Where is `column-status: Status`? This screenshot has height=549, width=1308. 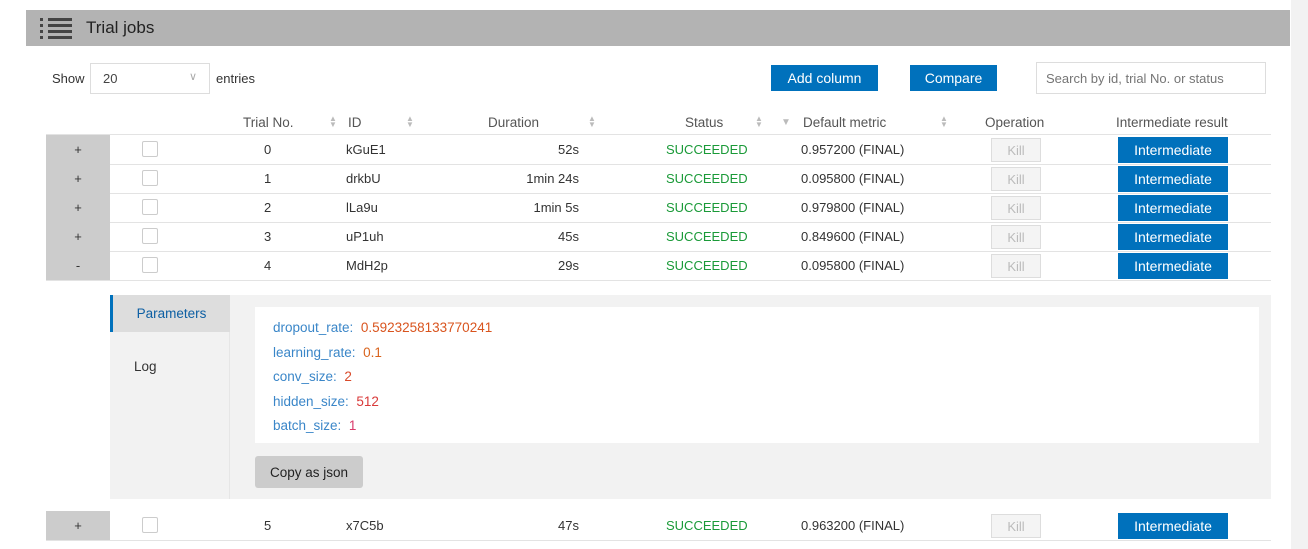 column-status: Status is located at coordinates (704, 122).